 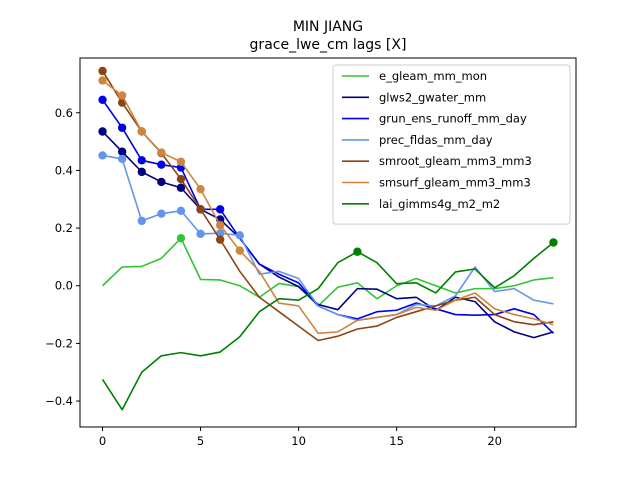 I want to click on legend-label: grun_ens_runoff_mm_day, so click(x=453, y=119).